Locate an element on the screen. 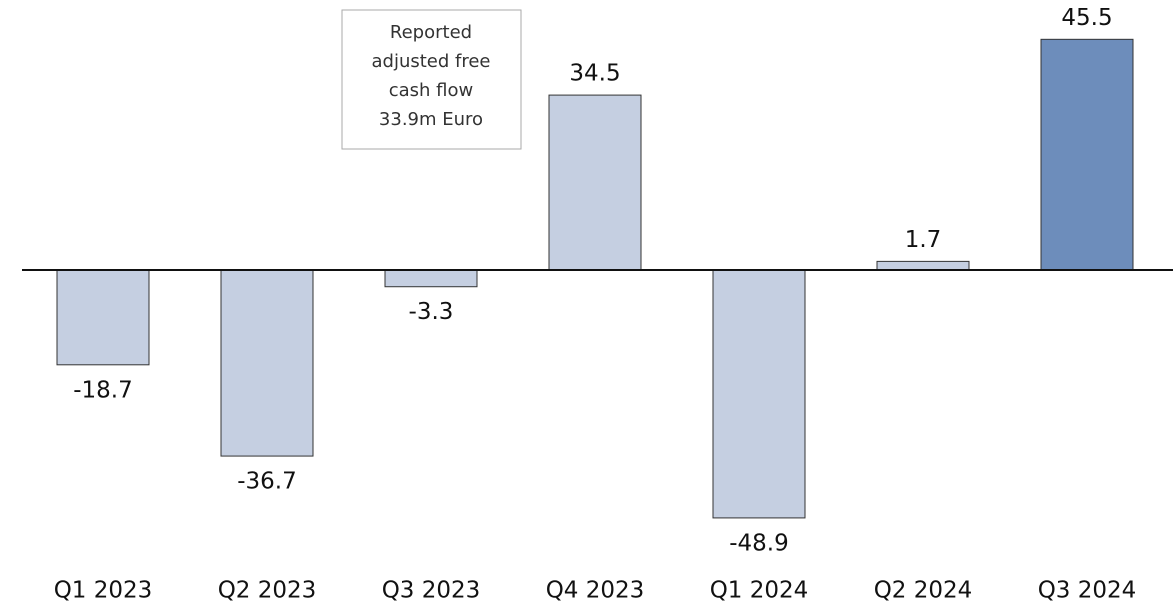  annotation-box is located at coordinates (431, 79).